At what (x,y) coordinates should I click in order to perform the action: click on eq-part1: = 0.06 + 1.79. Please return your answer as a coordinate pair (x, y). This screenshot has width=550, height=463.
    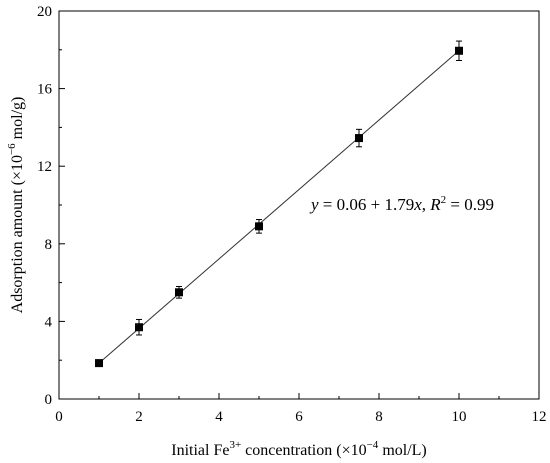
    Looking at the image, I should click on (367, 204).